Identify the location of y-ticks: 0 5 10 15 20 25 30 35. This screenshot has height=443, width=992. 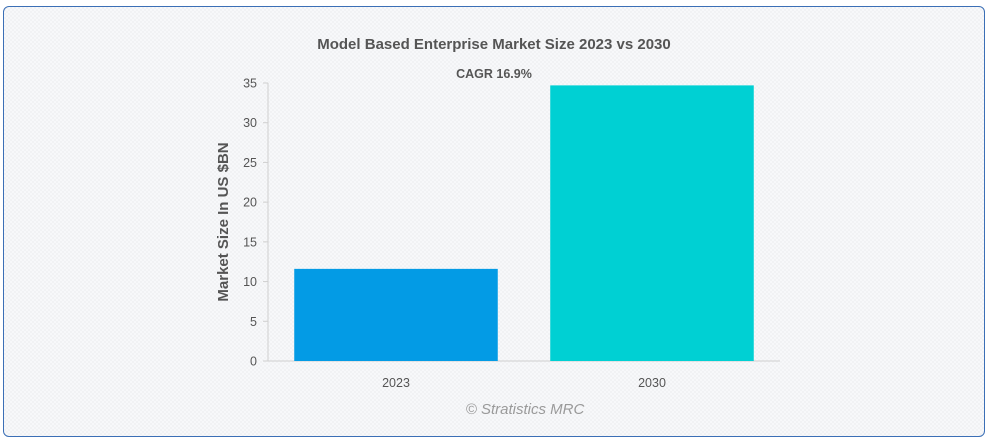
(255, 223).